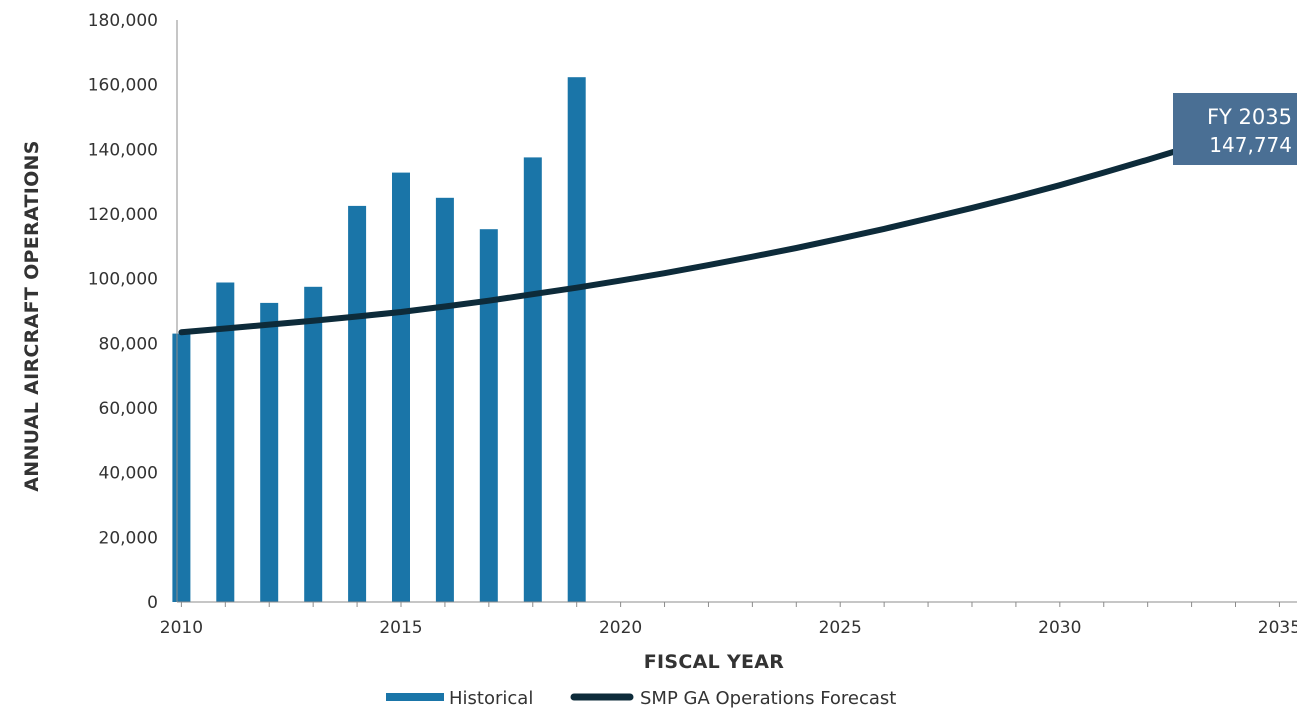  I want to click on annotation-year: FY 2035, so click(1249, 117).